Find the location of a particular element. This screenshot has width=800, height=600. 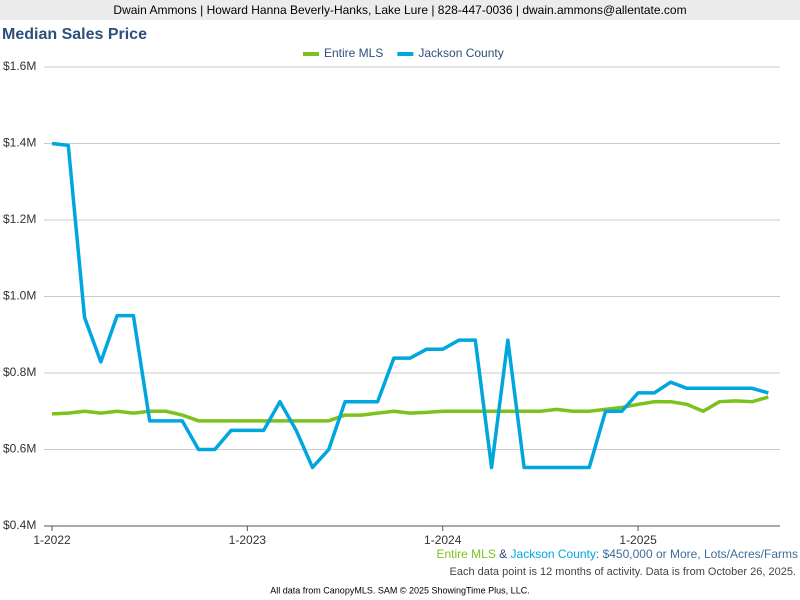

y-tick-label: $0.4M is located at coordinates (19, 525).